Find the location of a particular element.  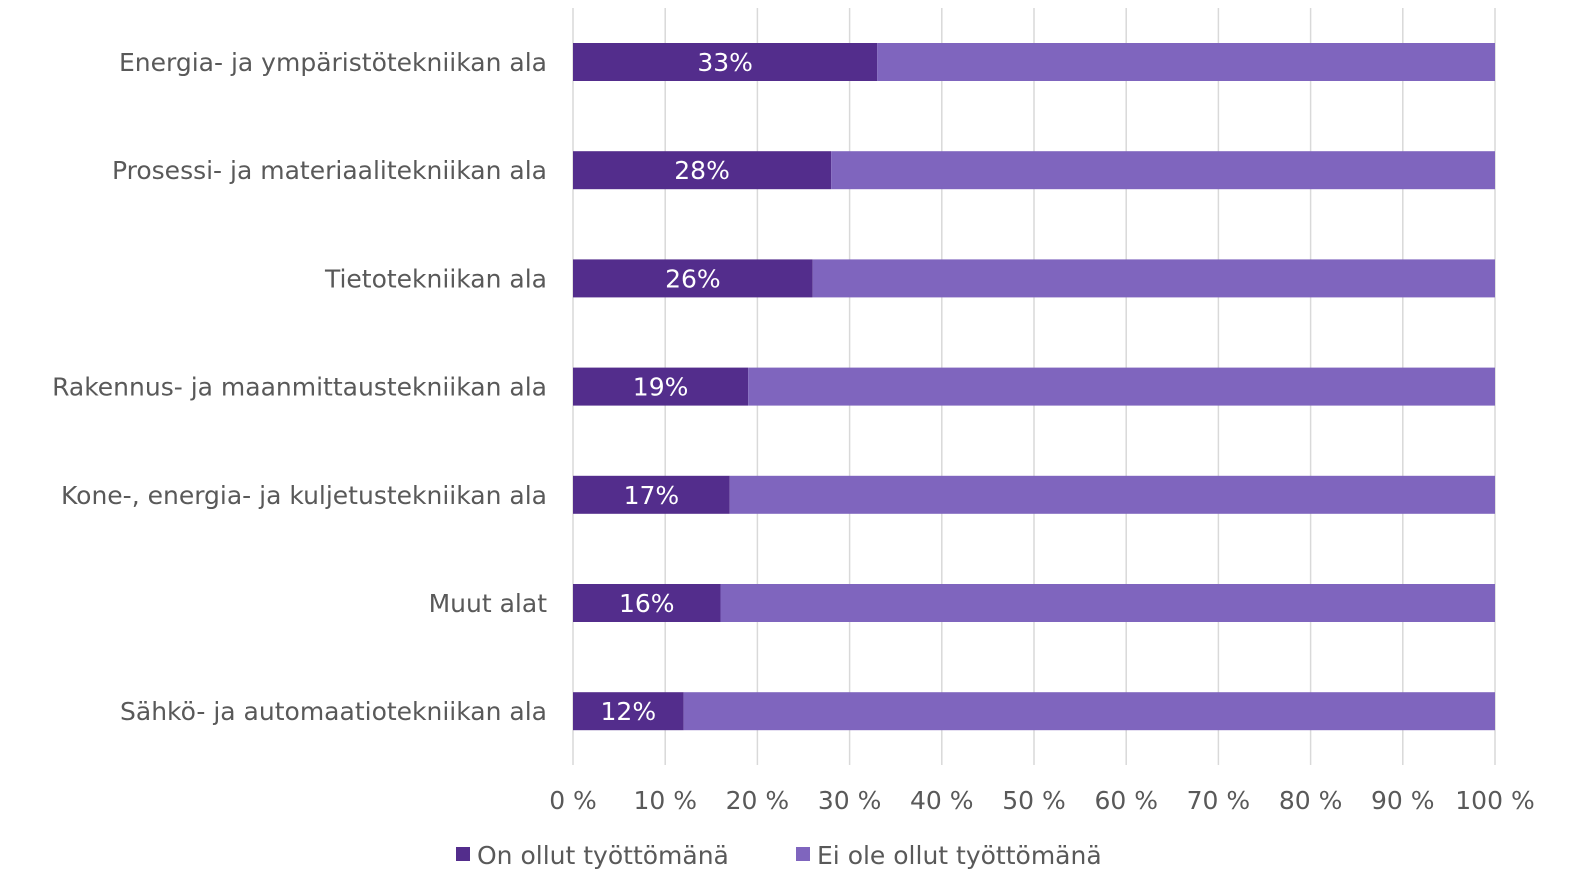

x-tick-label: 60 % is located at coordinates (1126, 800).